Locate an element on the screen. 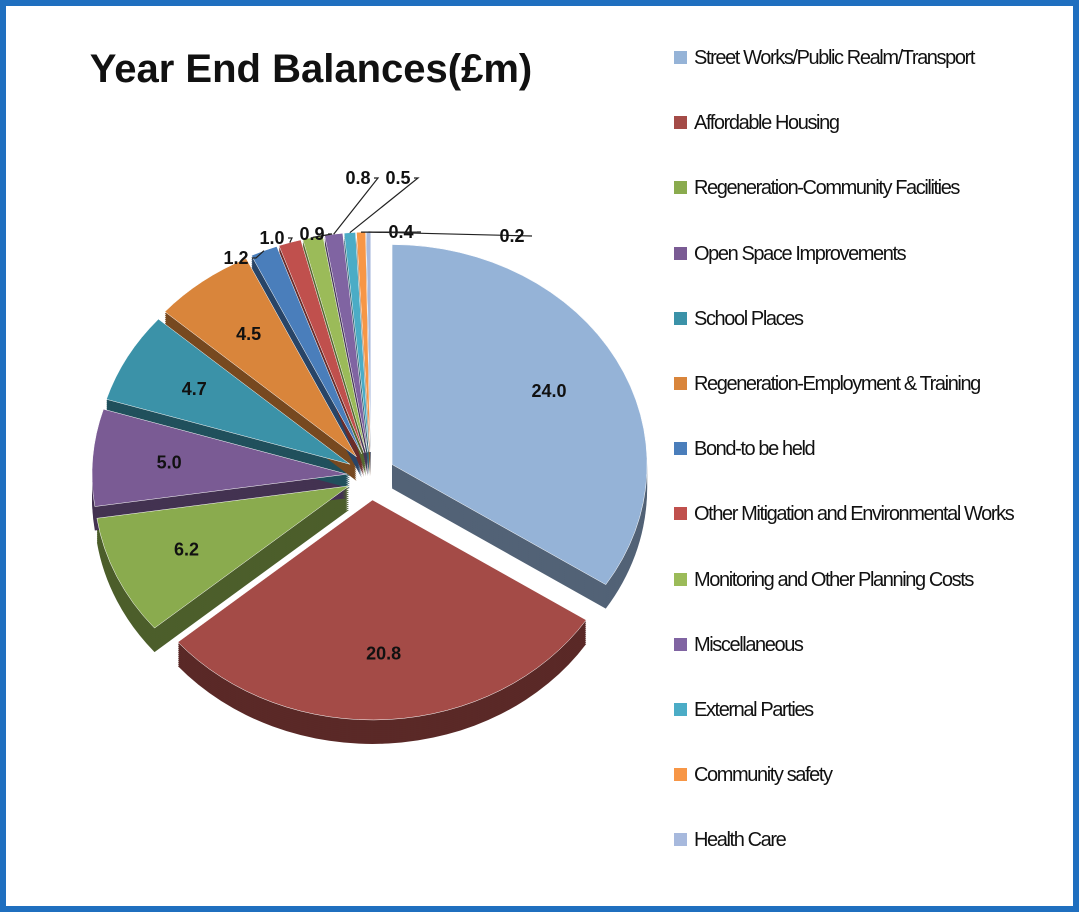 Image resolution: width=1079 pixels, height=912 pixels. legend-item: Regeneration-Community Facilities is located at coordinates (869, 188).